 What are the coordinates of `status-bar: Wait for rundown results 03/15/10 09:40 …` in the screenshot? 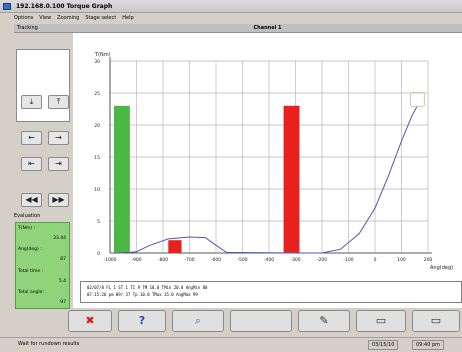 It's located at (231, 344).